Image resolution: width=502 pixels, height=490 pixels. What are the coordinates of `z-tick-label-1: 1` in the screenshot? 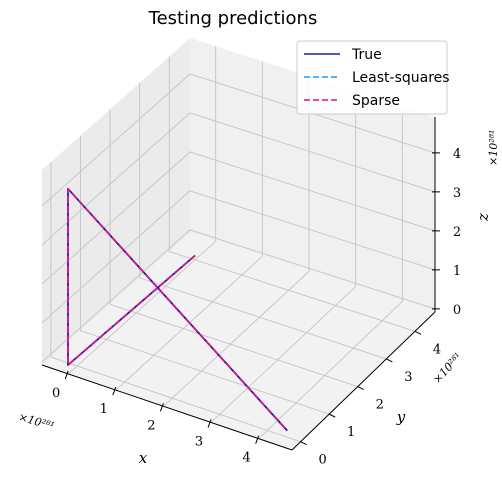 It's located at (457, 271).